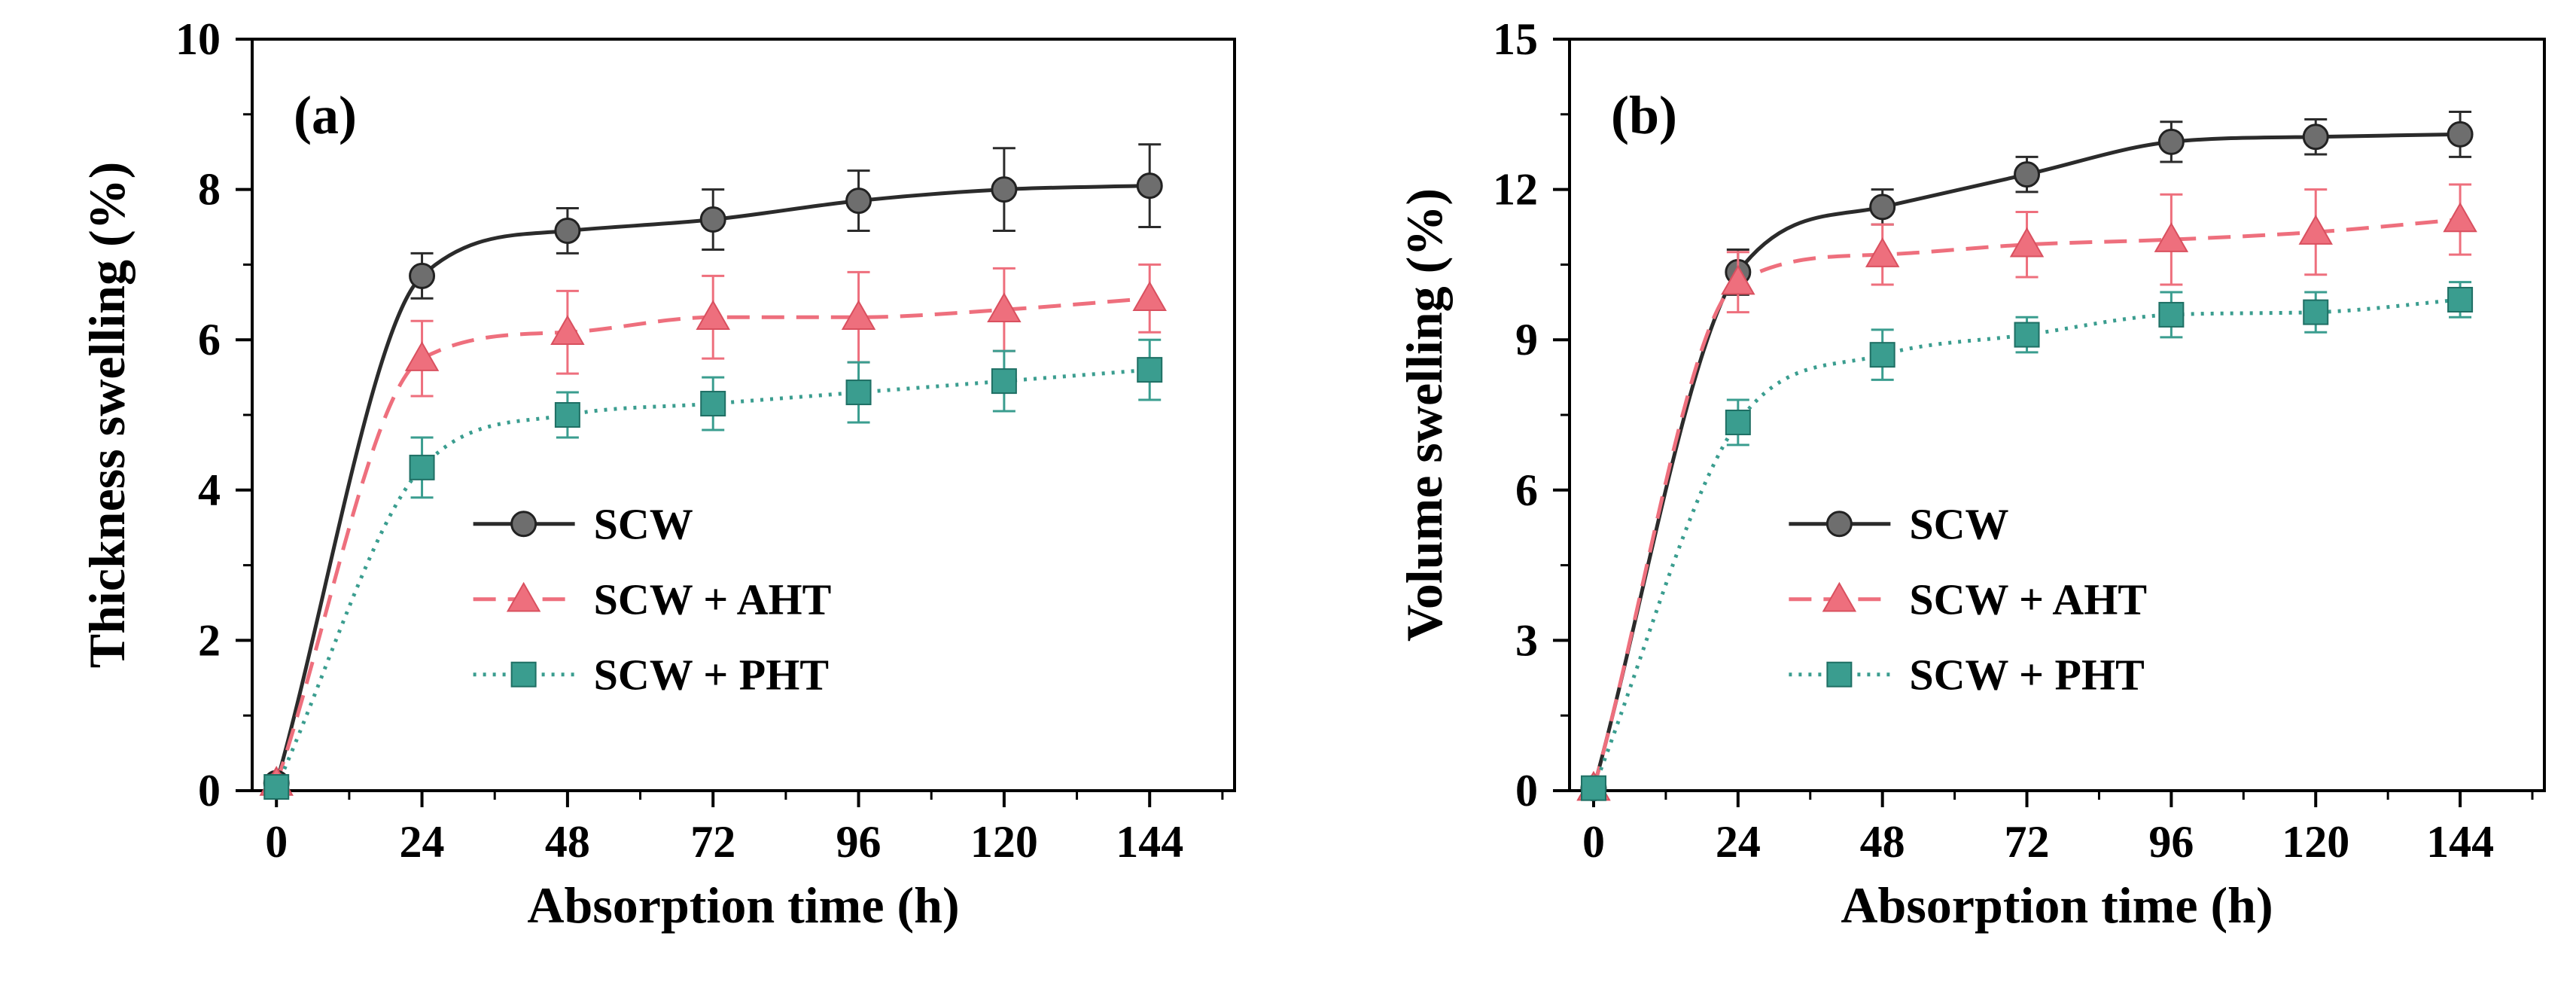 Image resolution: width=2576 pixels, height=997 pixels. I want to click on y-tick-label: 10, so click(198, 39).